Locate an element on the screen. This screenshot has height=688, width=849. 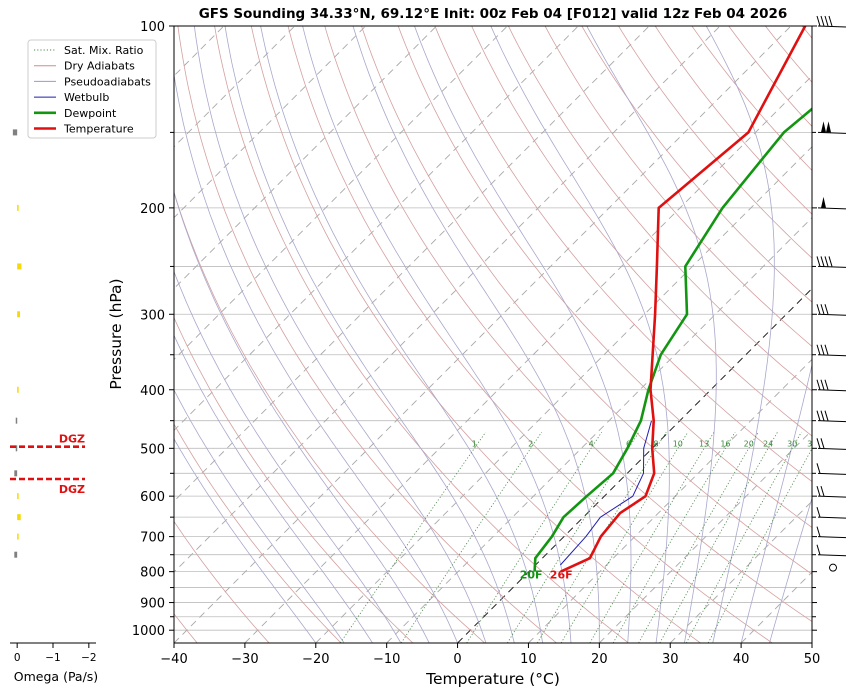
mixing-ratio-label: 4 is located at coordinates (591, 443).